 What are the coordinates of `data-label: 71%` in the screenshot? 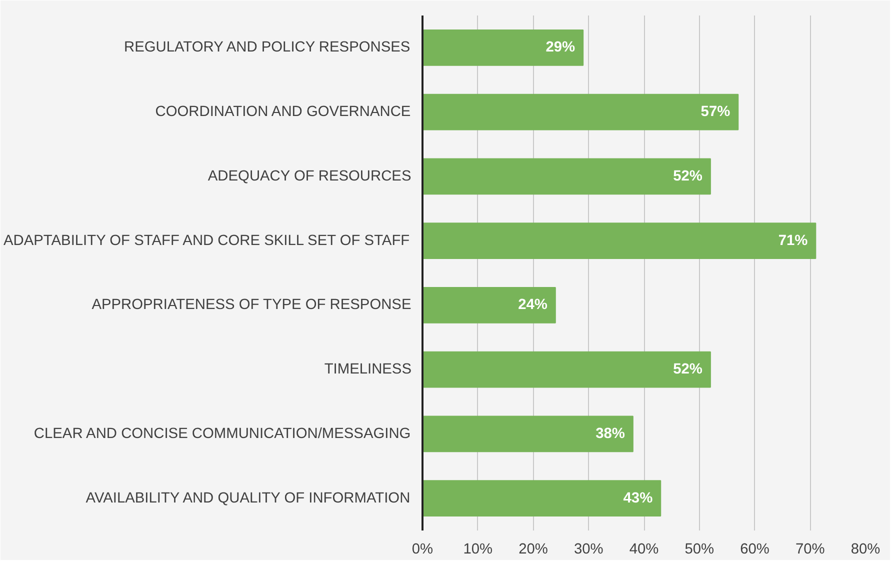 It's located at (793, 240).